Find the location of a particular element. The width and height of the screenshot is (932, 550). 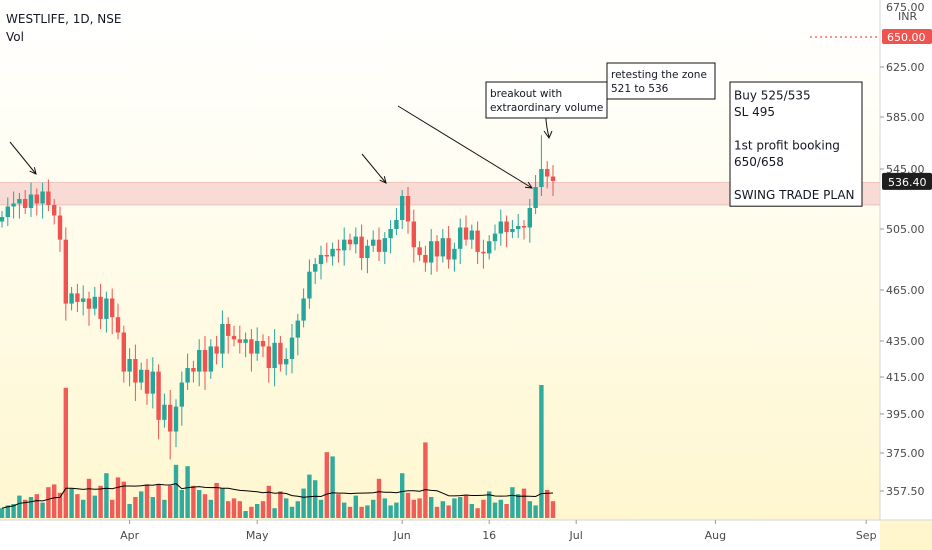

time-tick-label: Jul is located at coordinates (576, 535).